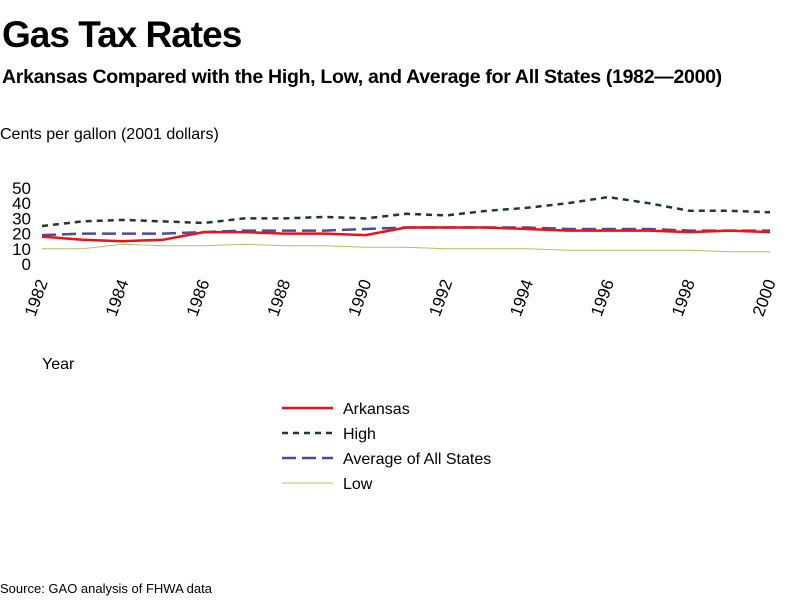 The height and width of the screenshot is (600, 800). I want to click on y-axis-label: Cents per gallon (2001 dollars), so click(109, 134).